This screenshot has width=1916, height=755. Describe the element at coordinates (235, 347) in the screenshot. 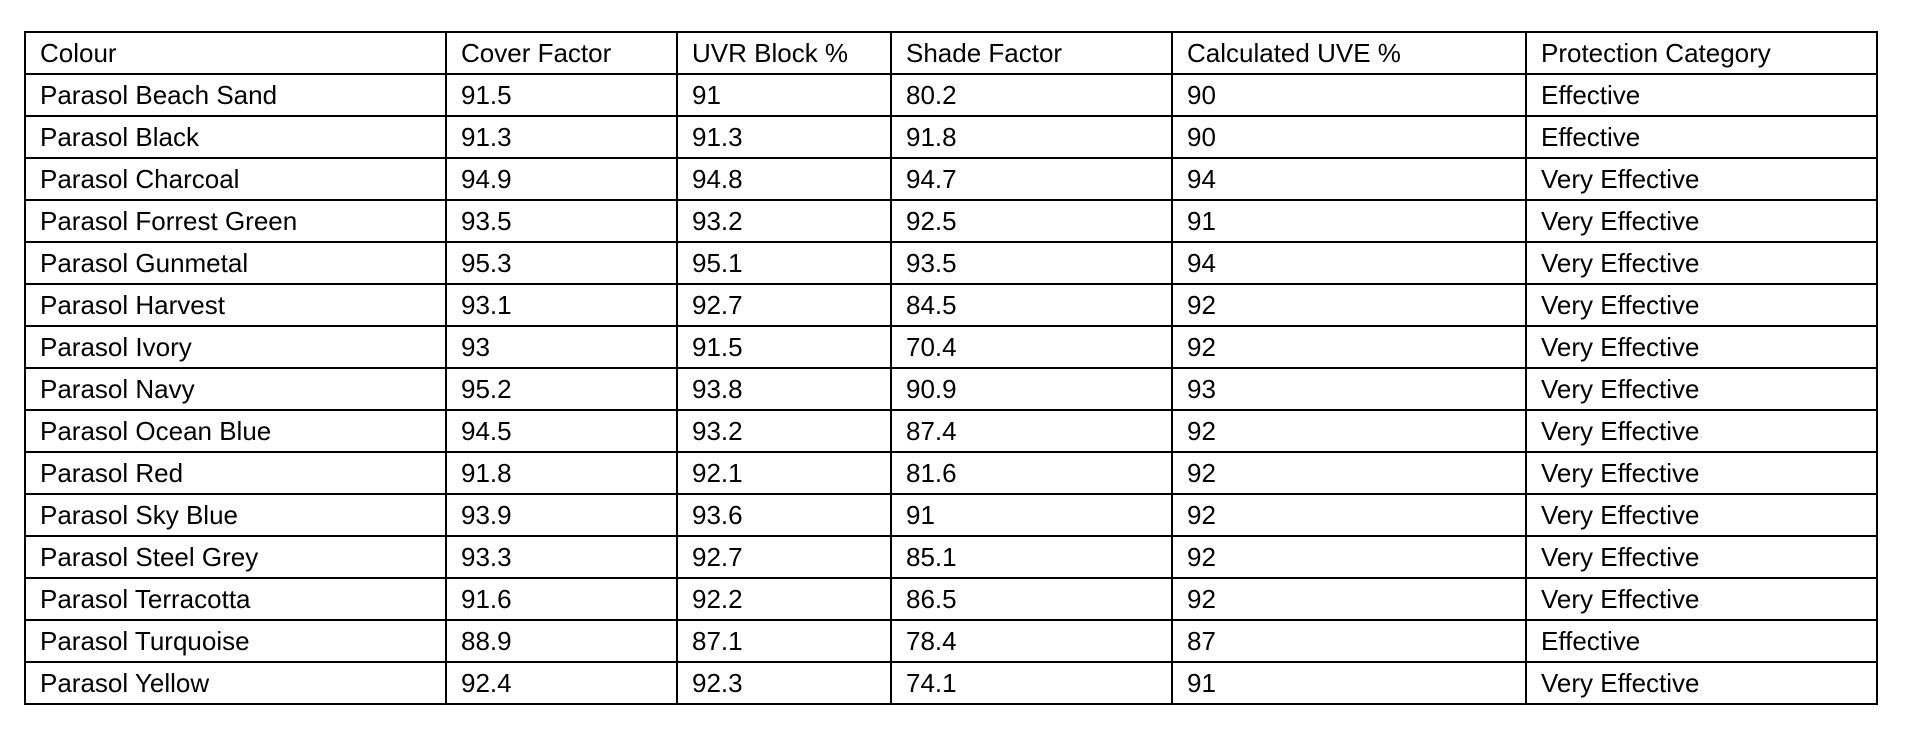

I see `cell-colour: Parasol Ivory` at that location.